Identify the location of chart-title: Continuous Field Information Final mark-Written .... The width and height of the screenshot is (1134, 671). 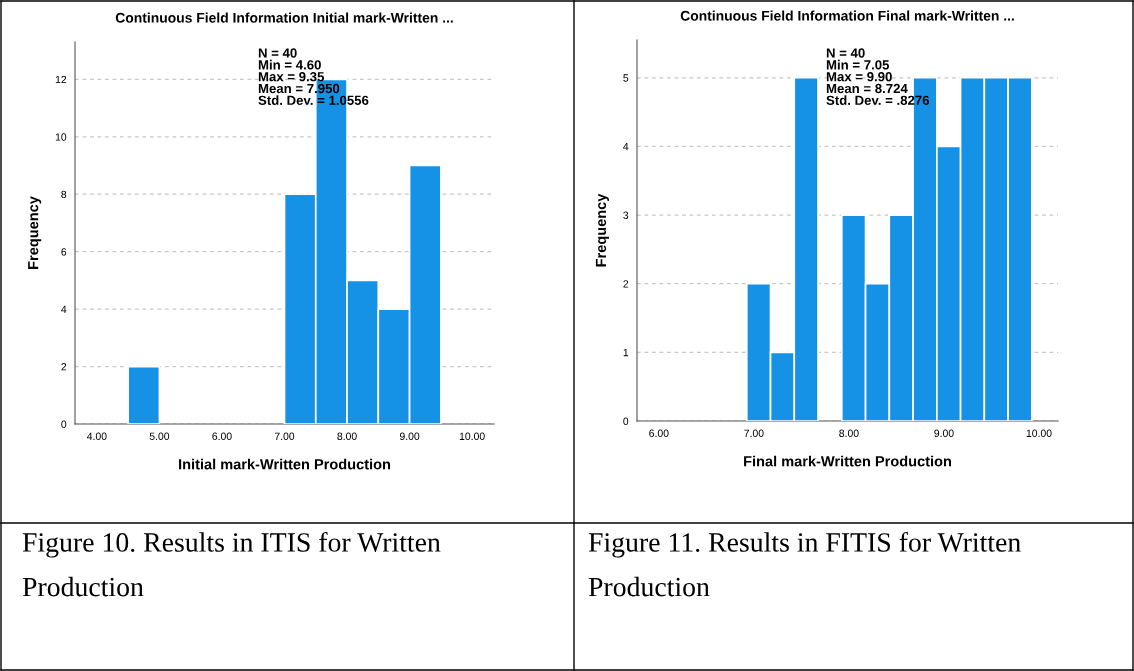
(847, 15).